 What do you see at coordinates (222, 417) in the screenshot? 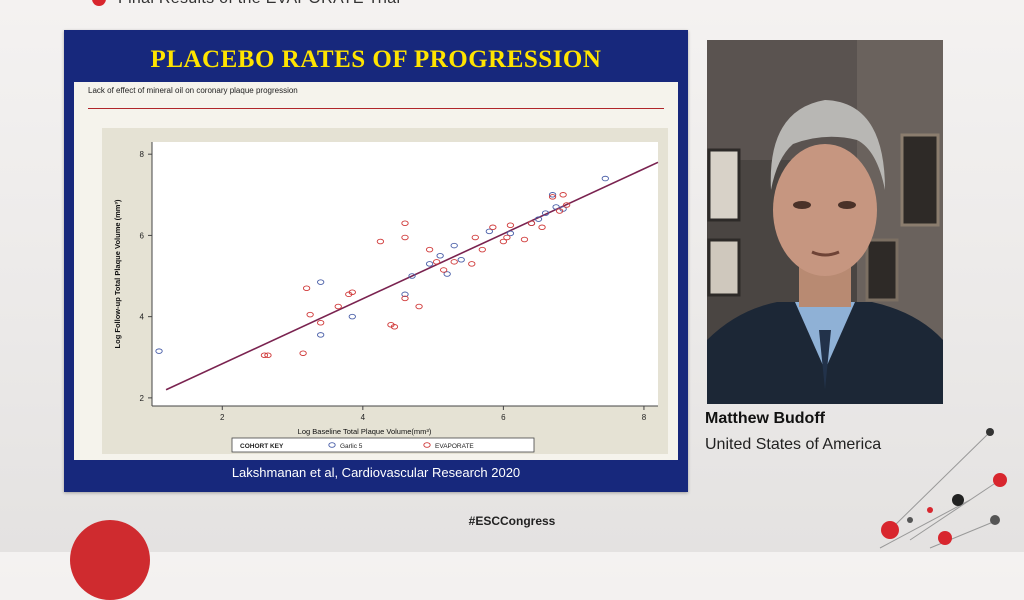
I see `x-tick-label: 2` at bounding box center [222, 417].